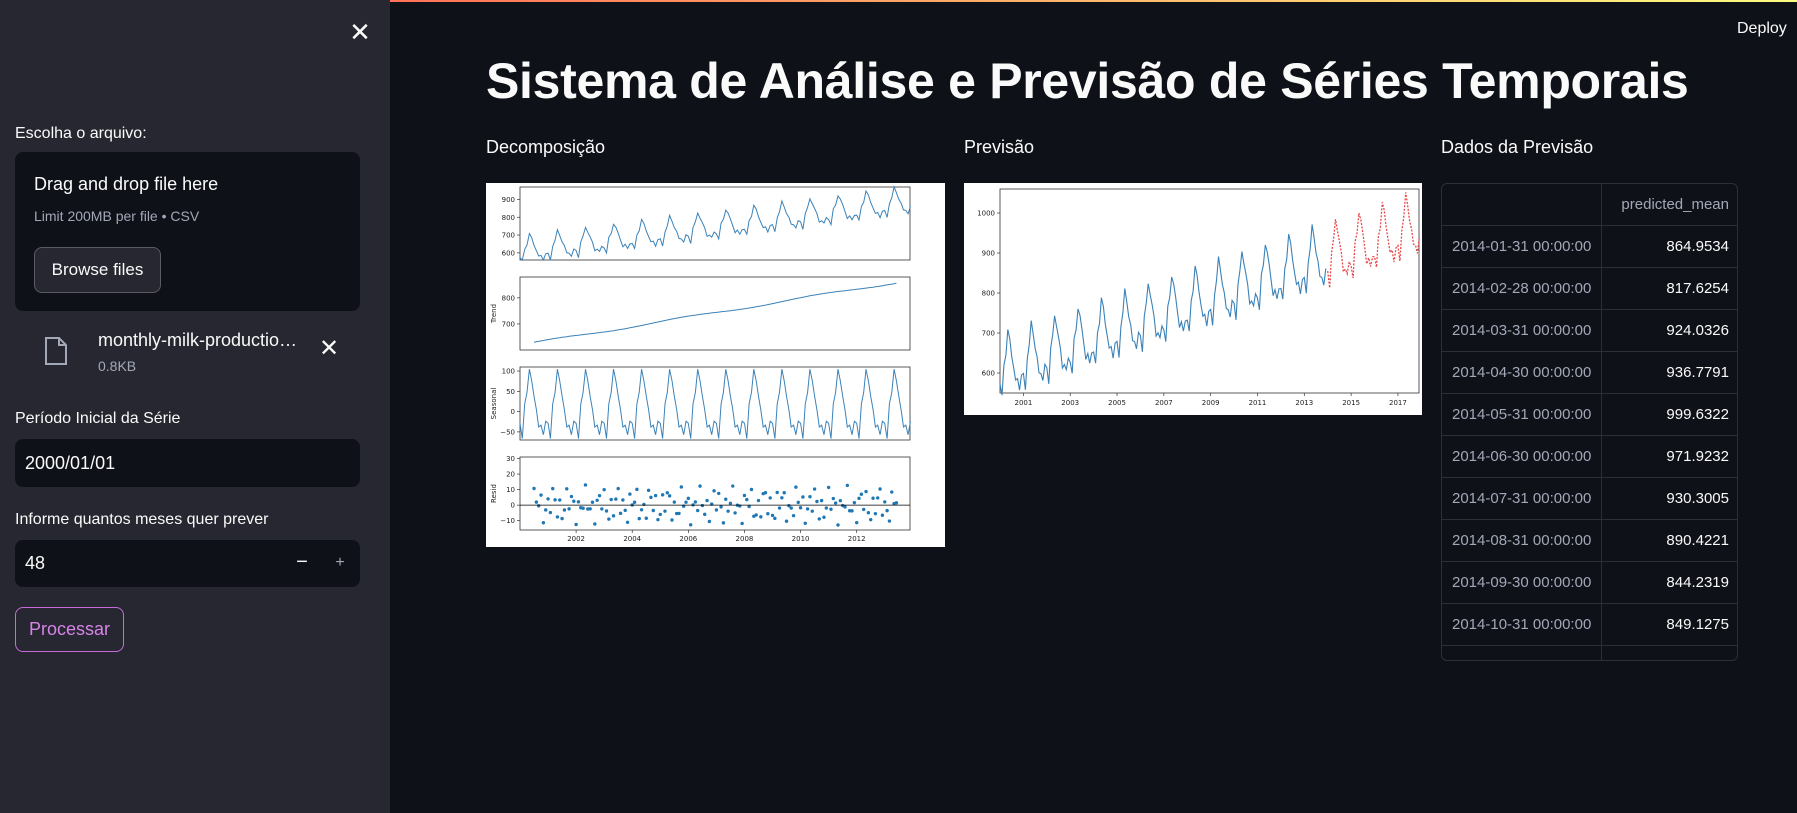 The width and height of the screenshot is (1797, 813). I want to click on table-row, so click(1589, 653).